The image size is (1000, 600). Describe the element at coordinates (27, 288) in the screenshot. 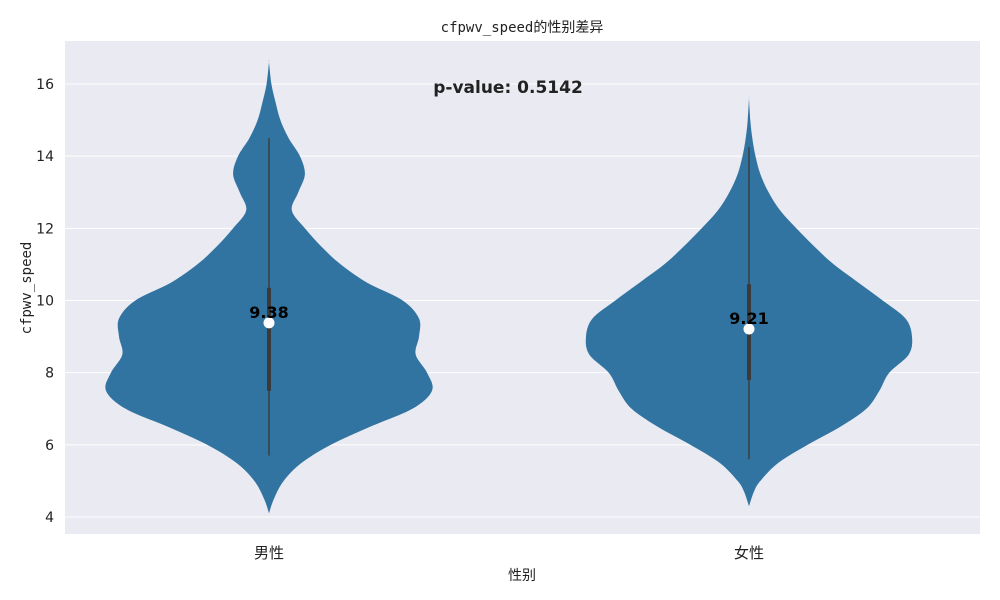

I see `y-axis-label: cfpwv_speed` at that location.